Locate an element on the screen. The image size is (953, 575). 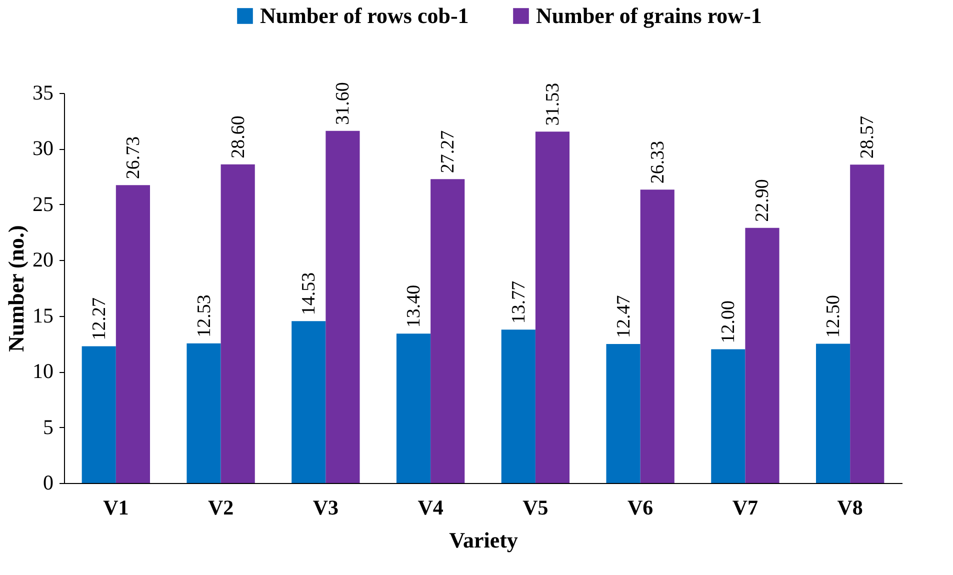
x-tick-label: V6 is located at coordinates (640, 508).